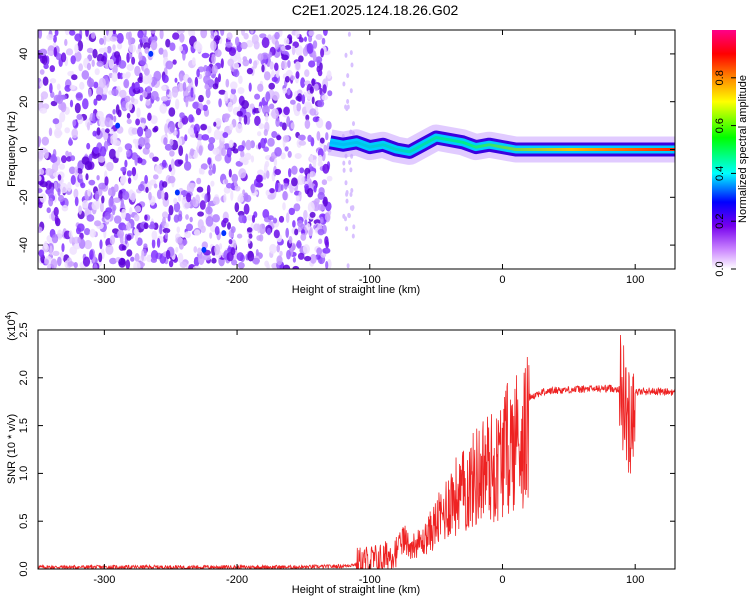  I want to click on colorbar-tick-label: 0.6, so click(720, 125).